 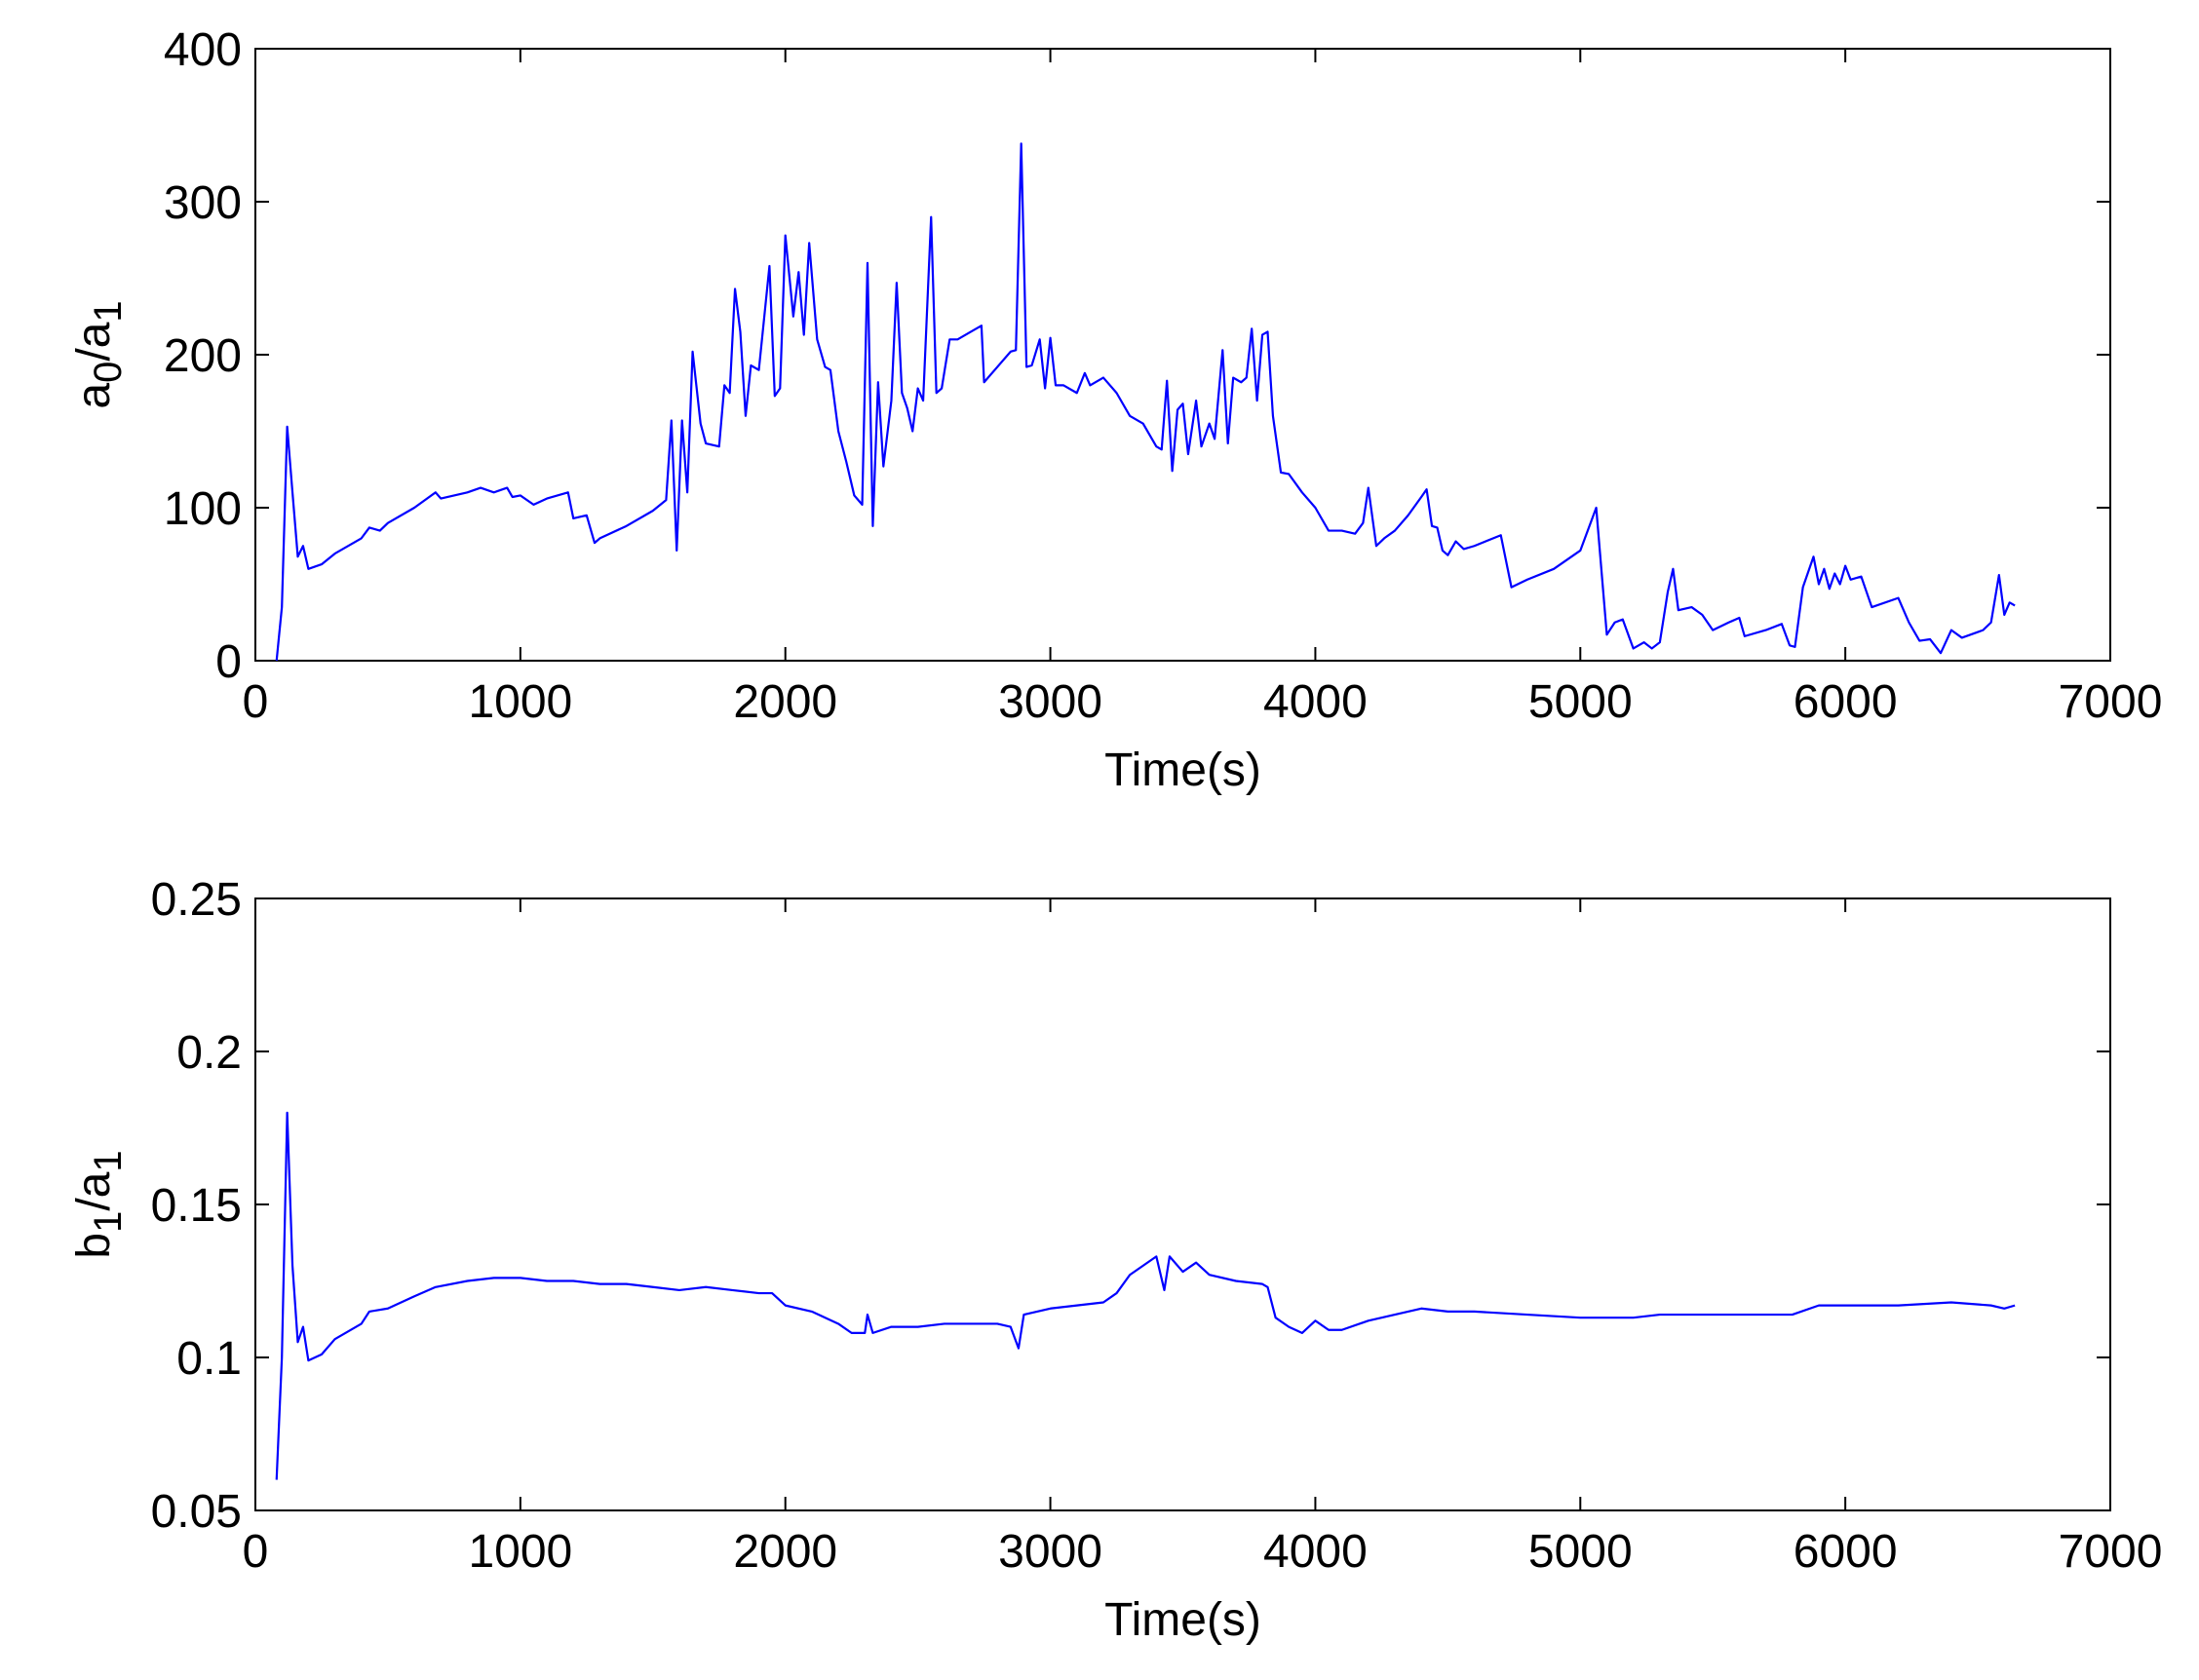 I want to click on y-tick-label: 0.25, so click(x=196, y=900).